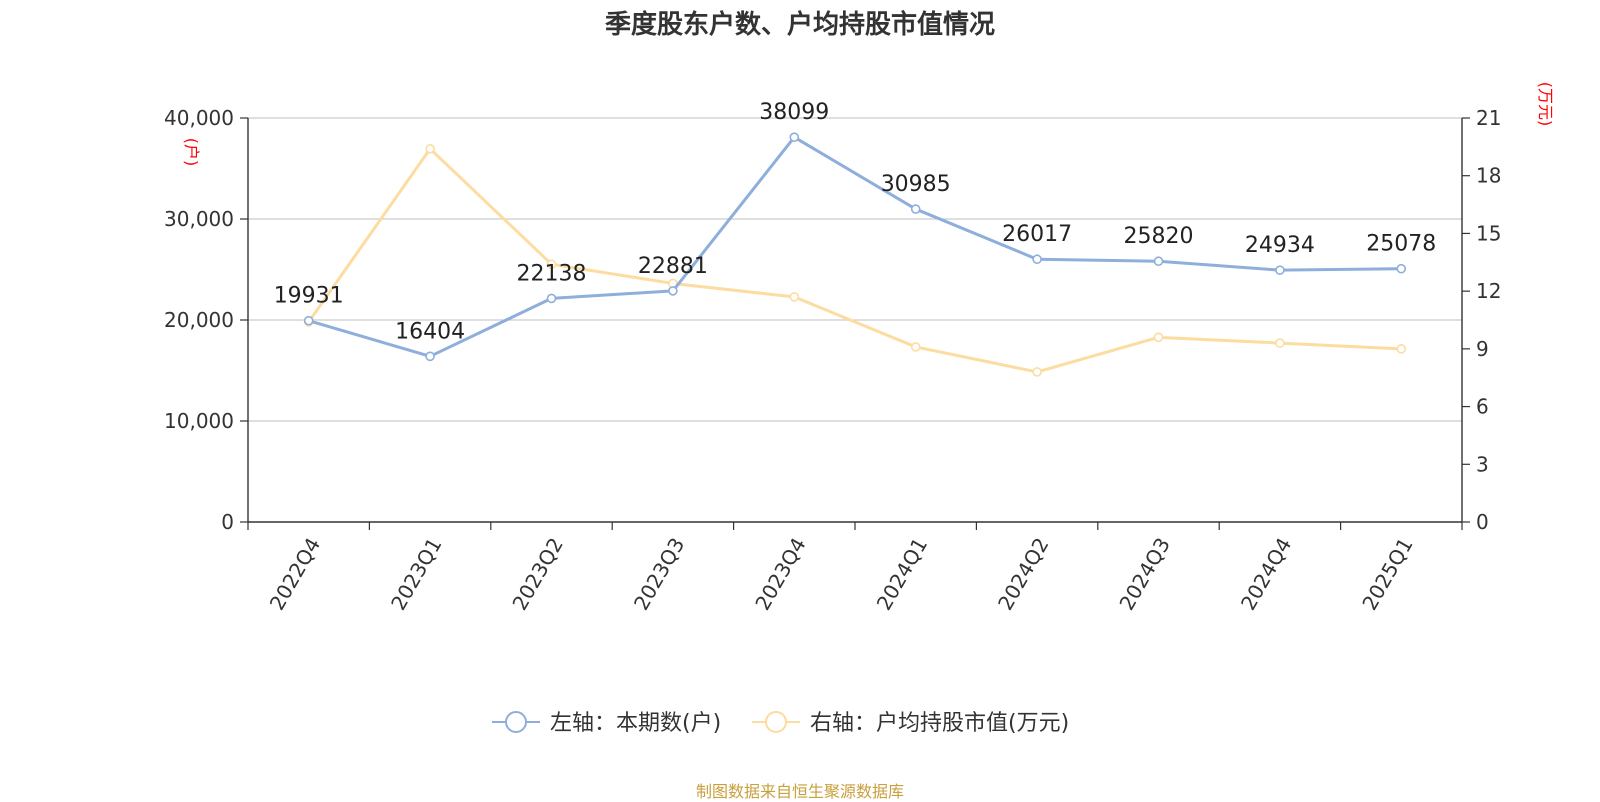  What do you see at coordinates (902, 574) in the screenshot?
I see `x-tick-label: 2024Q1` at bounding box center [902, 574].